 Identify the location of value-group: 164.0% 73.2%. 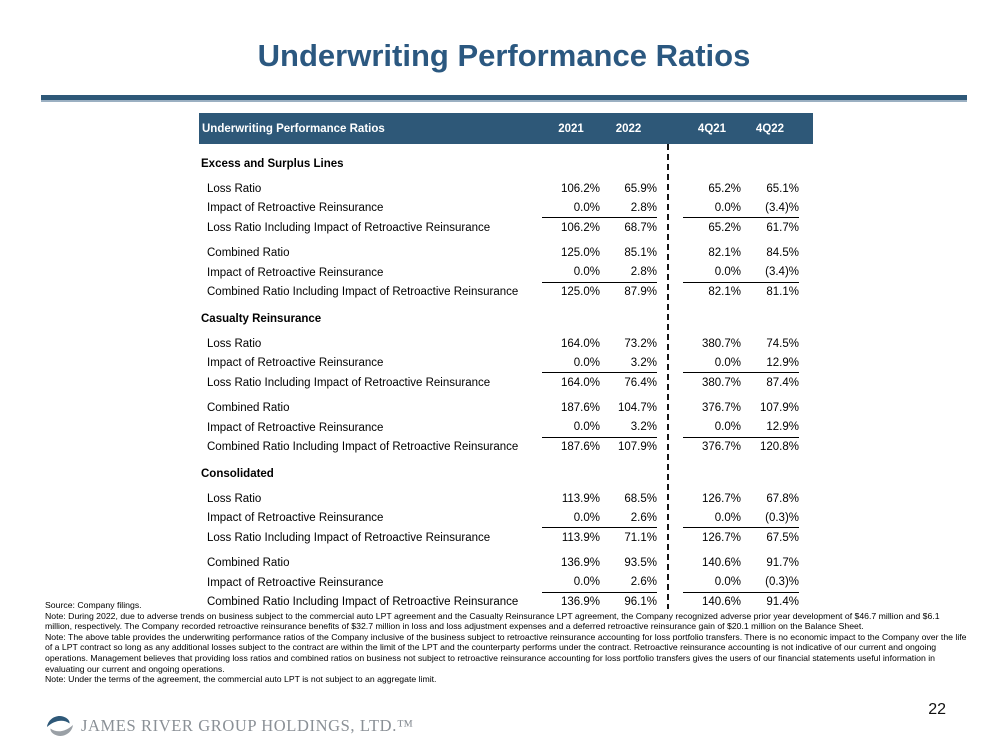
(599, 344).